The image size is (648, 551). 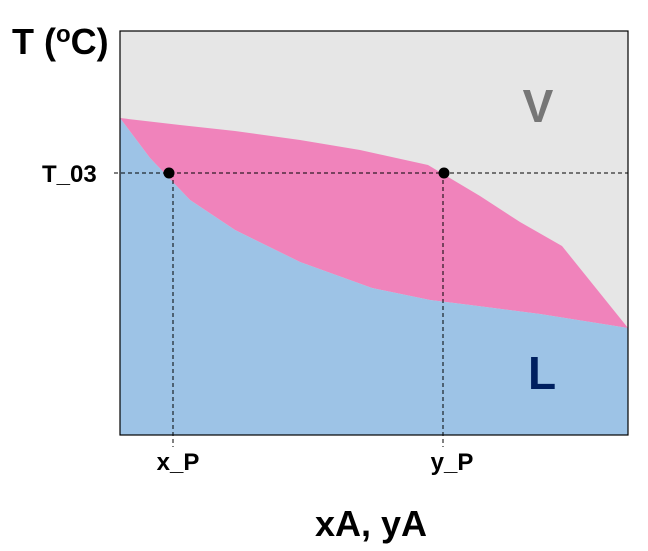 I want to click on liquid-region-label: L, so click(x=542, y=373).